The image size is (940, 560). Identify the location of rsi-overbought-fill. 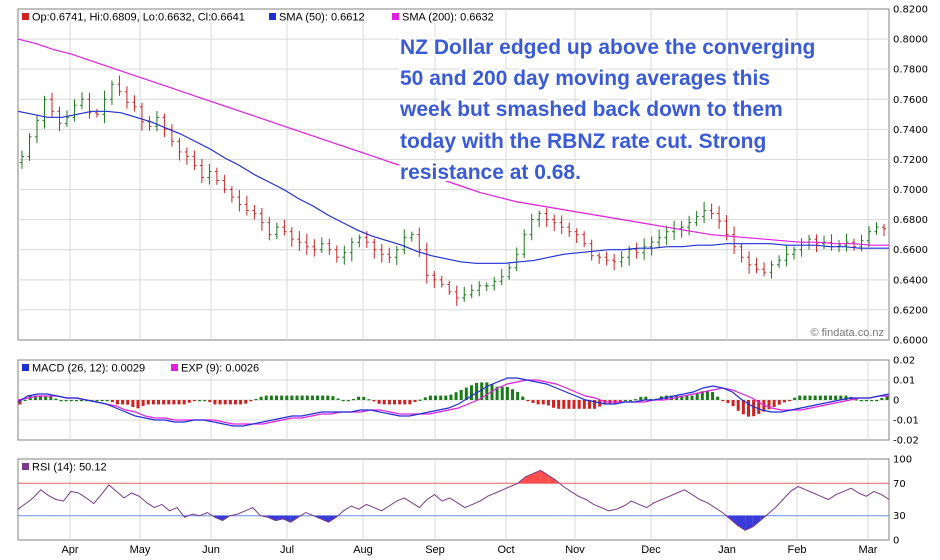
(529, 478).